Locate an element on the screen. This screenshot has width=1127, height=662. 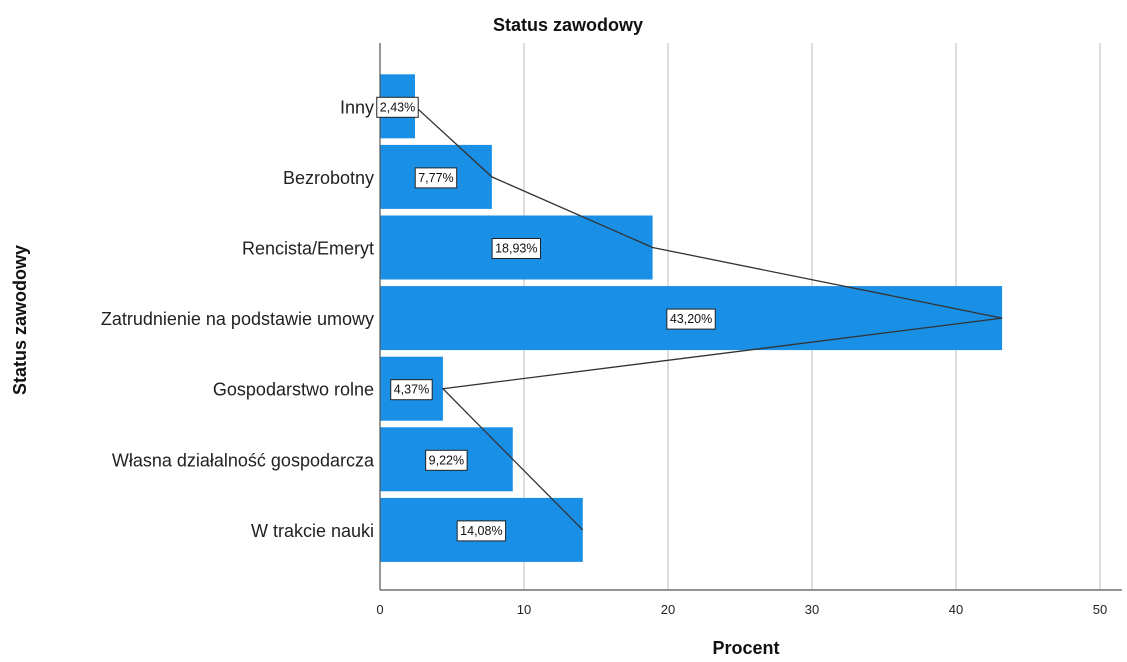
y-tick-label: Własna działalność gospodarcza is located at coordinates (243, 460).